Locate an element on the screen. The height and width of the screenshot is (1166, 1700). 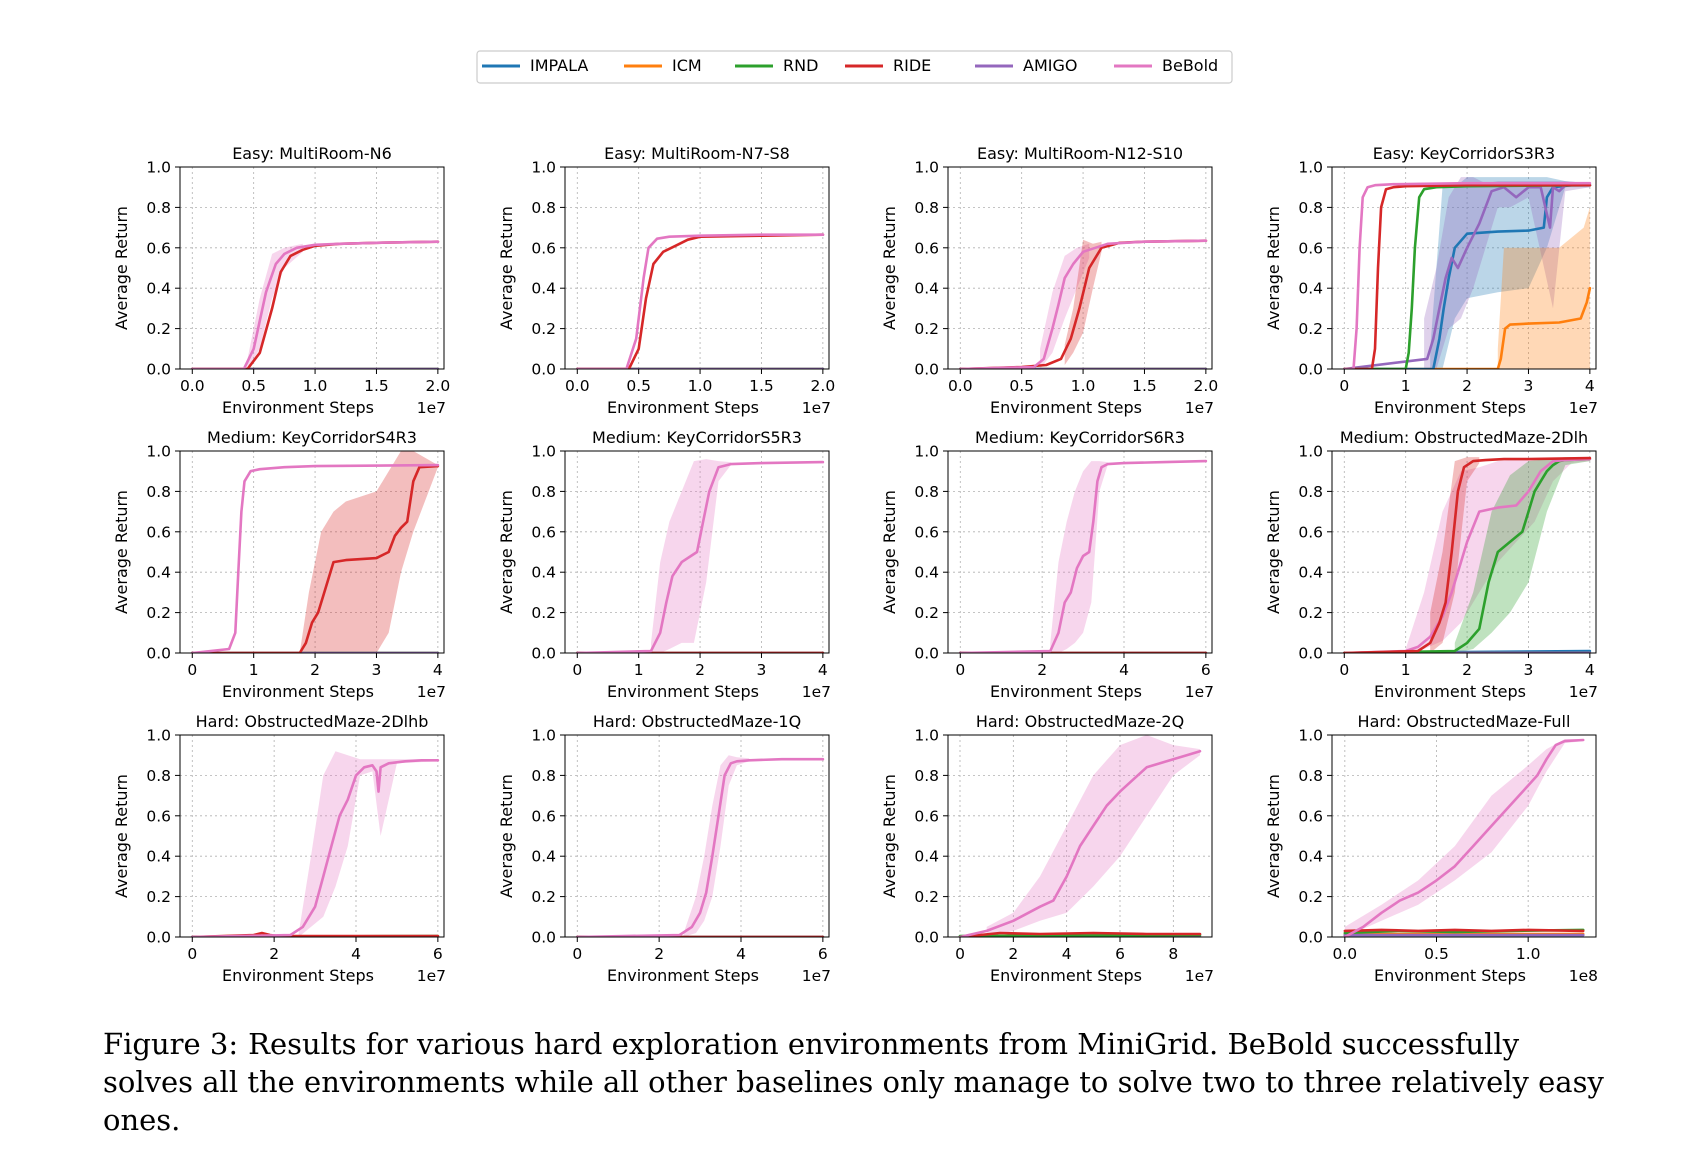
band-icm is located at coordinates (1543, 288).